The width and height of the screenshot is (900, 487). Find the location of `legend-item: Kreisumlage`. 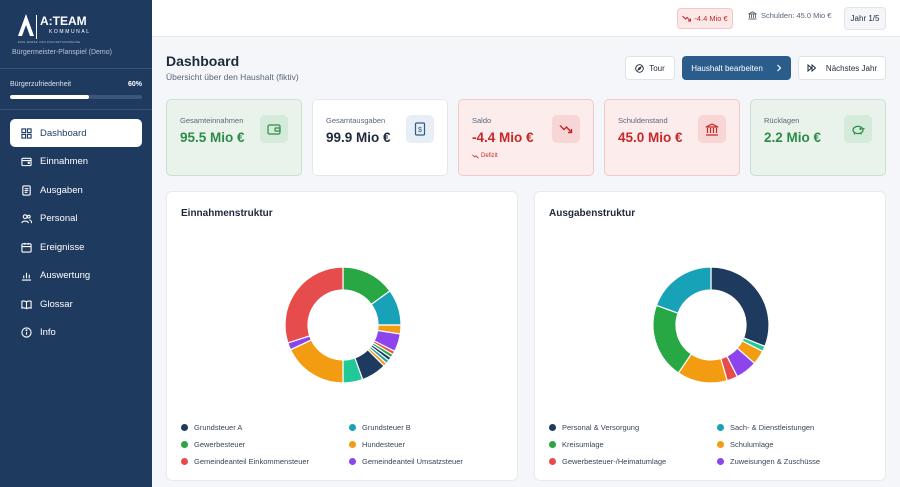

legend-item: Kreisumlage is located at coordinates (633, 444).